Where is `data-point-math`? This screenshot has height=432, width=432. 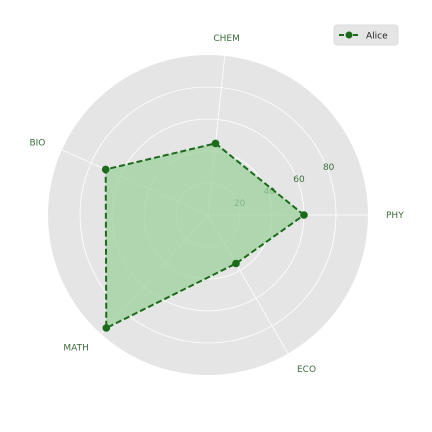 data-point-math is located at coordinates (106, 328).